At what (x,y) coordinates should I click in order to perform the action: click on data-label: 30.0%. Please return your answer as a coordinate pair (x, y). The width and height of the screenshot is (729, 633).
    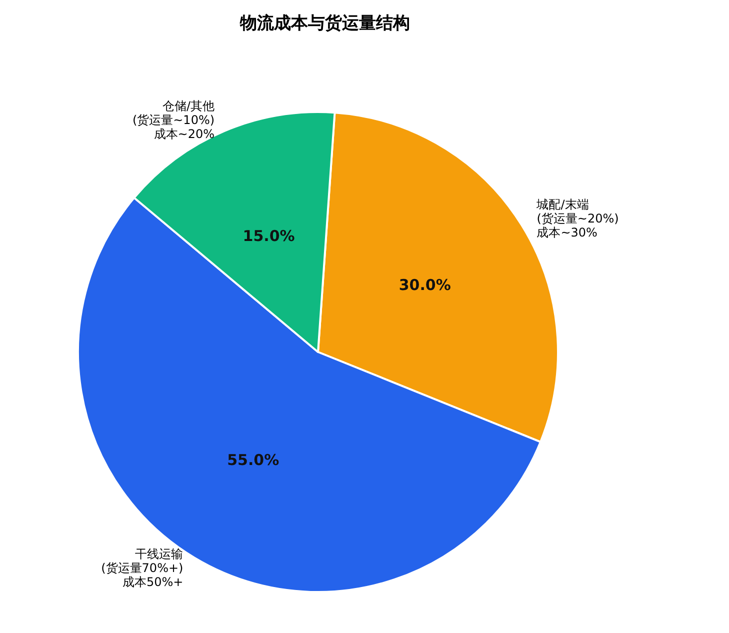
    Looking at the image, I should click on (424, 285).